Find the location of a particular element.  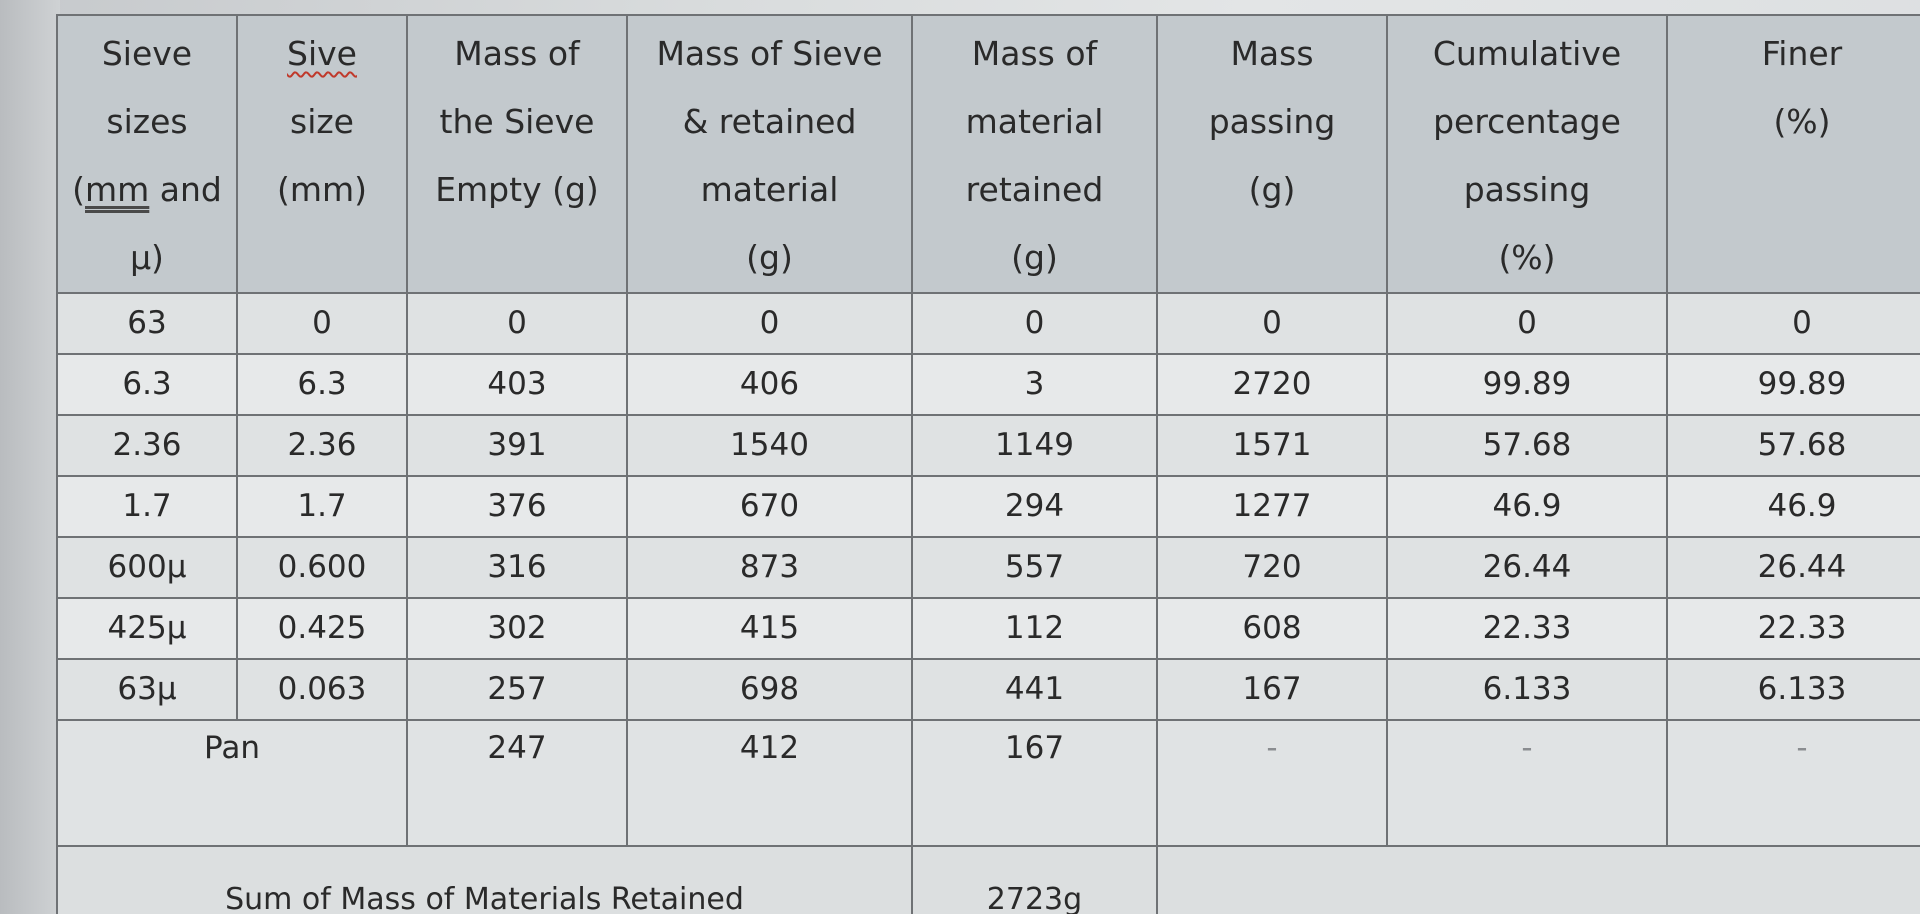

table-row: 63μ 0.063 257 698 441 167 6.133 6.133 is located at coordinates (988, 689).